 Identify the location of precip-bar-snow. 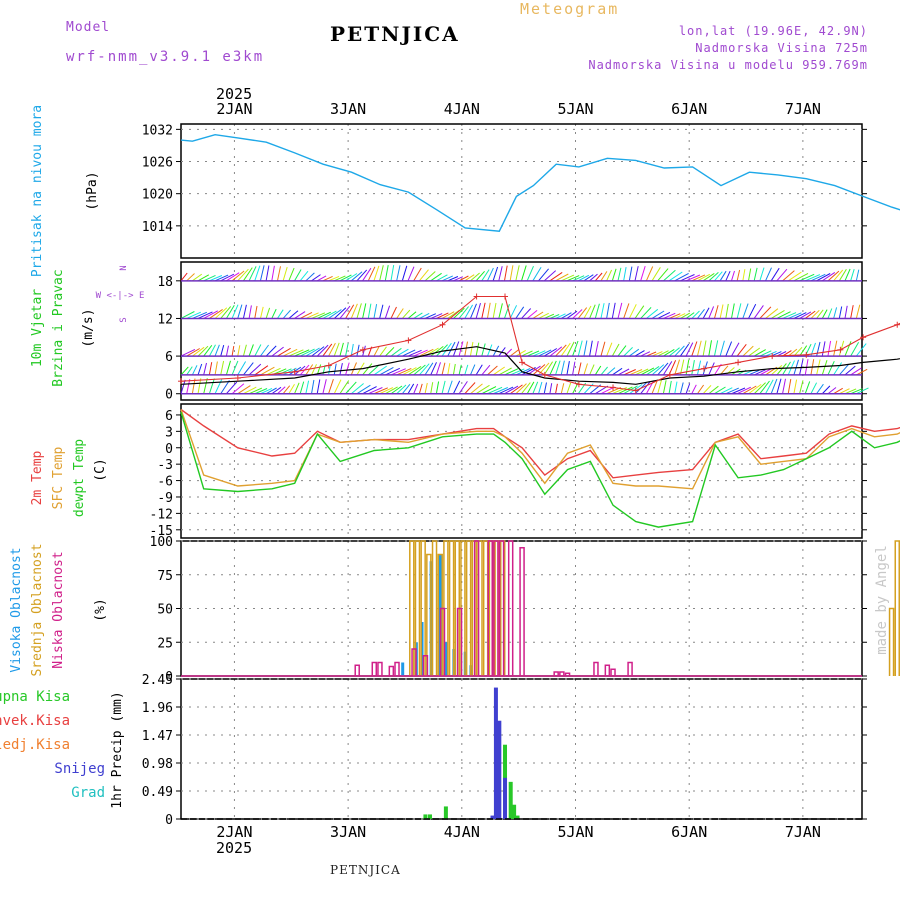
(499, 769).